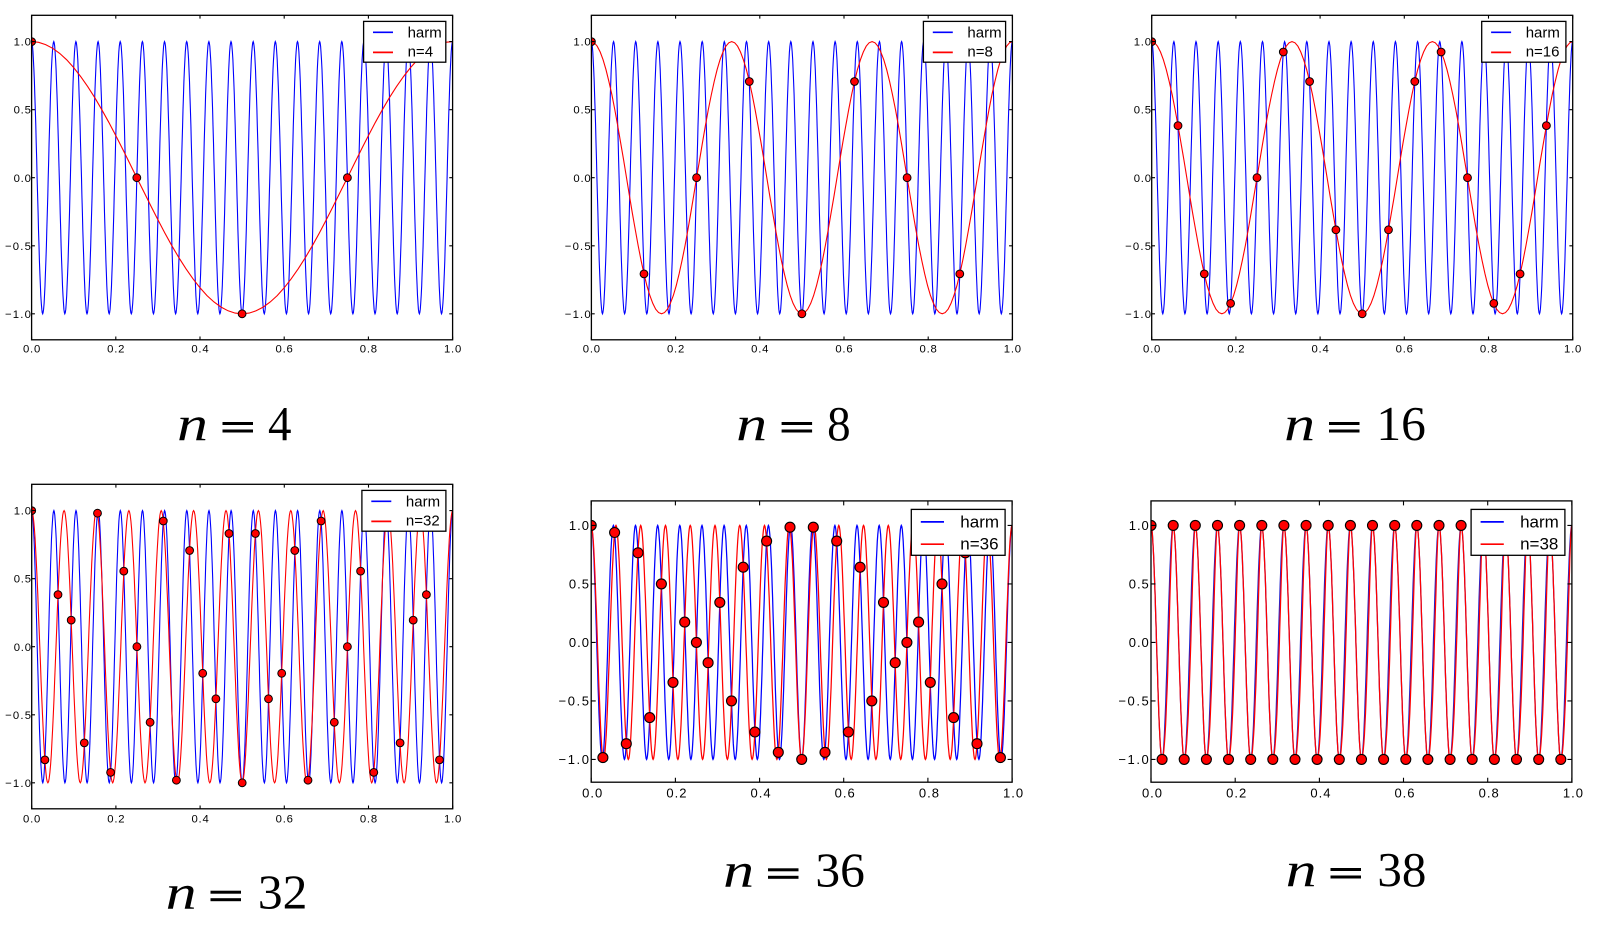  What do you see at coordinates (1539, 544) in the screenshot?
I see `svg-text: n=38` at bounding box center [1539, 544].